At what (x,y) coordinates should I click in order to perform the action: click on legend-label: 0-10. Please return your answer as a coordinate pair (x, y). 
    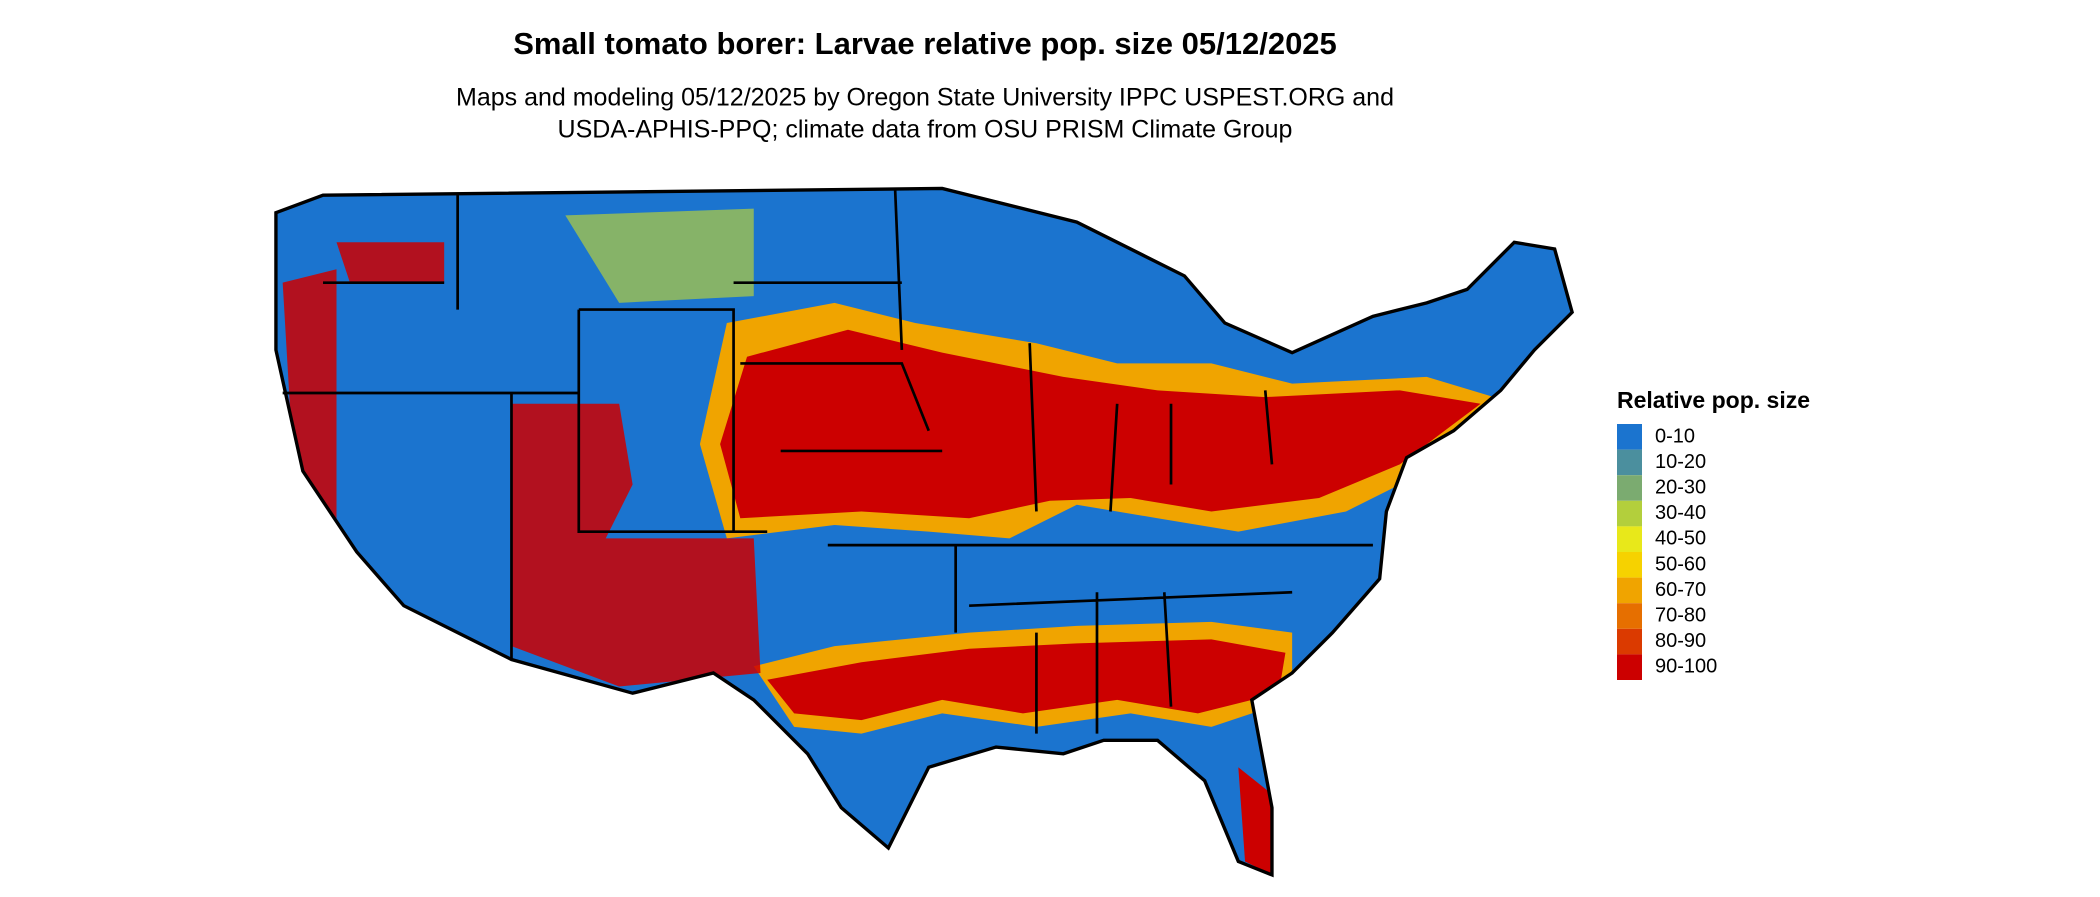
    Looking at the image, I should click on (1675, 436).